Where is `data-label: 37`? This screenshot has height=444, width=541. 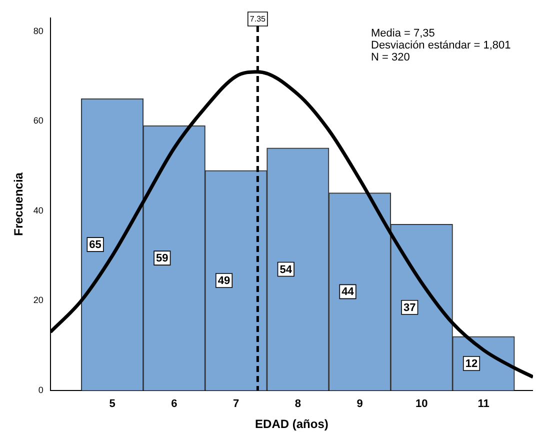
data-label: 37 is located at coordinates (410, 308).